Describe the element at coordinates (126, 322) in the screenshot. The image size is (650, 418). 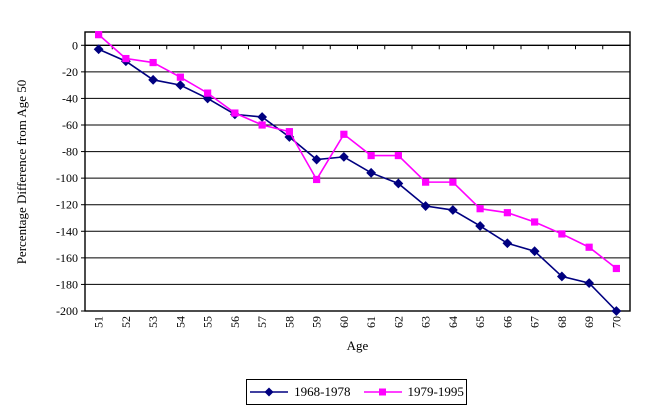
I see `x-tick-label: 52` at that location.